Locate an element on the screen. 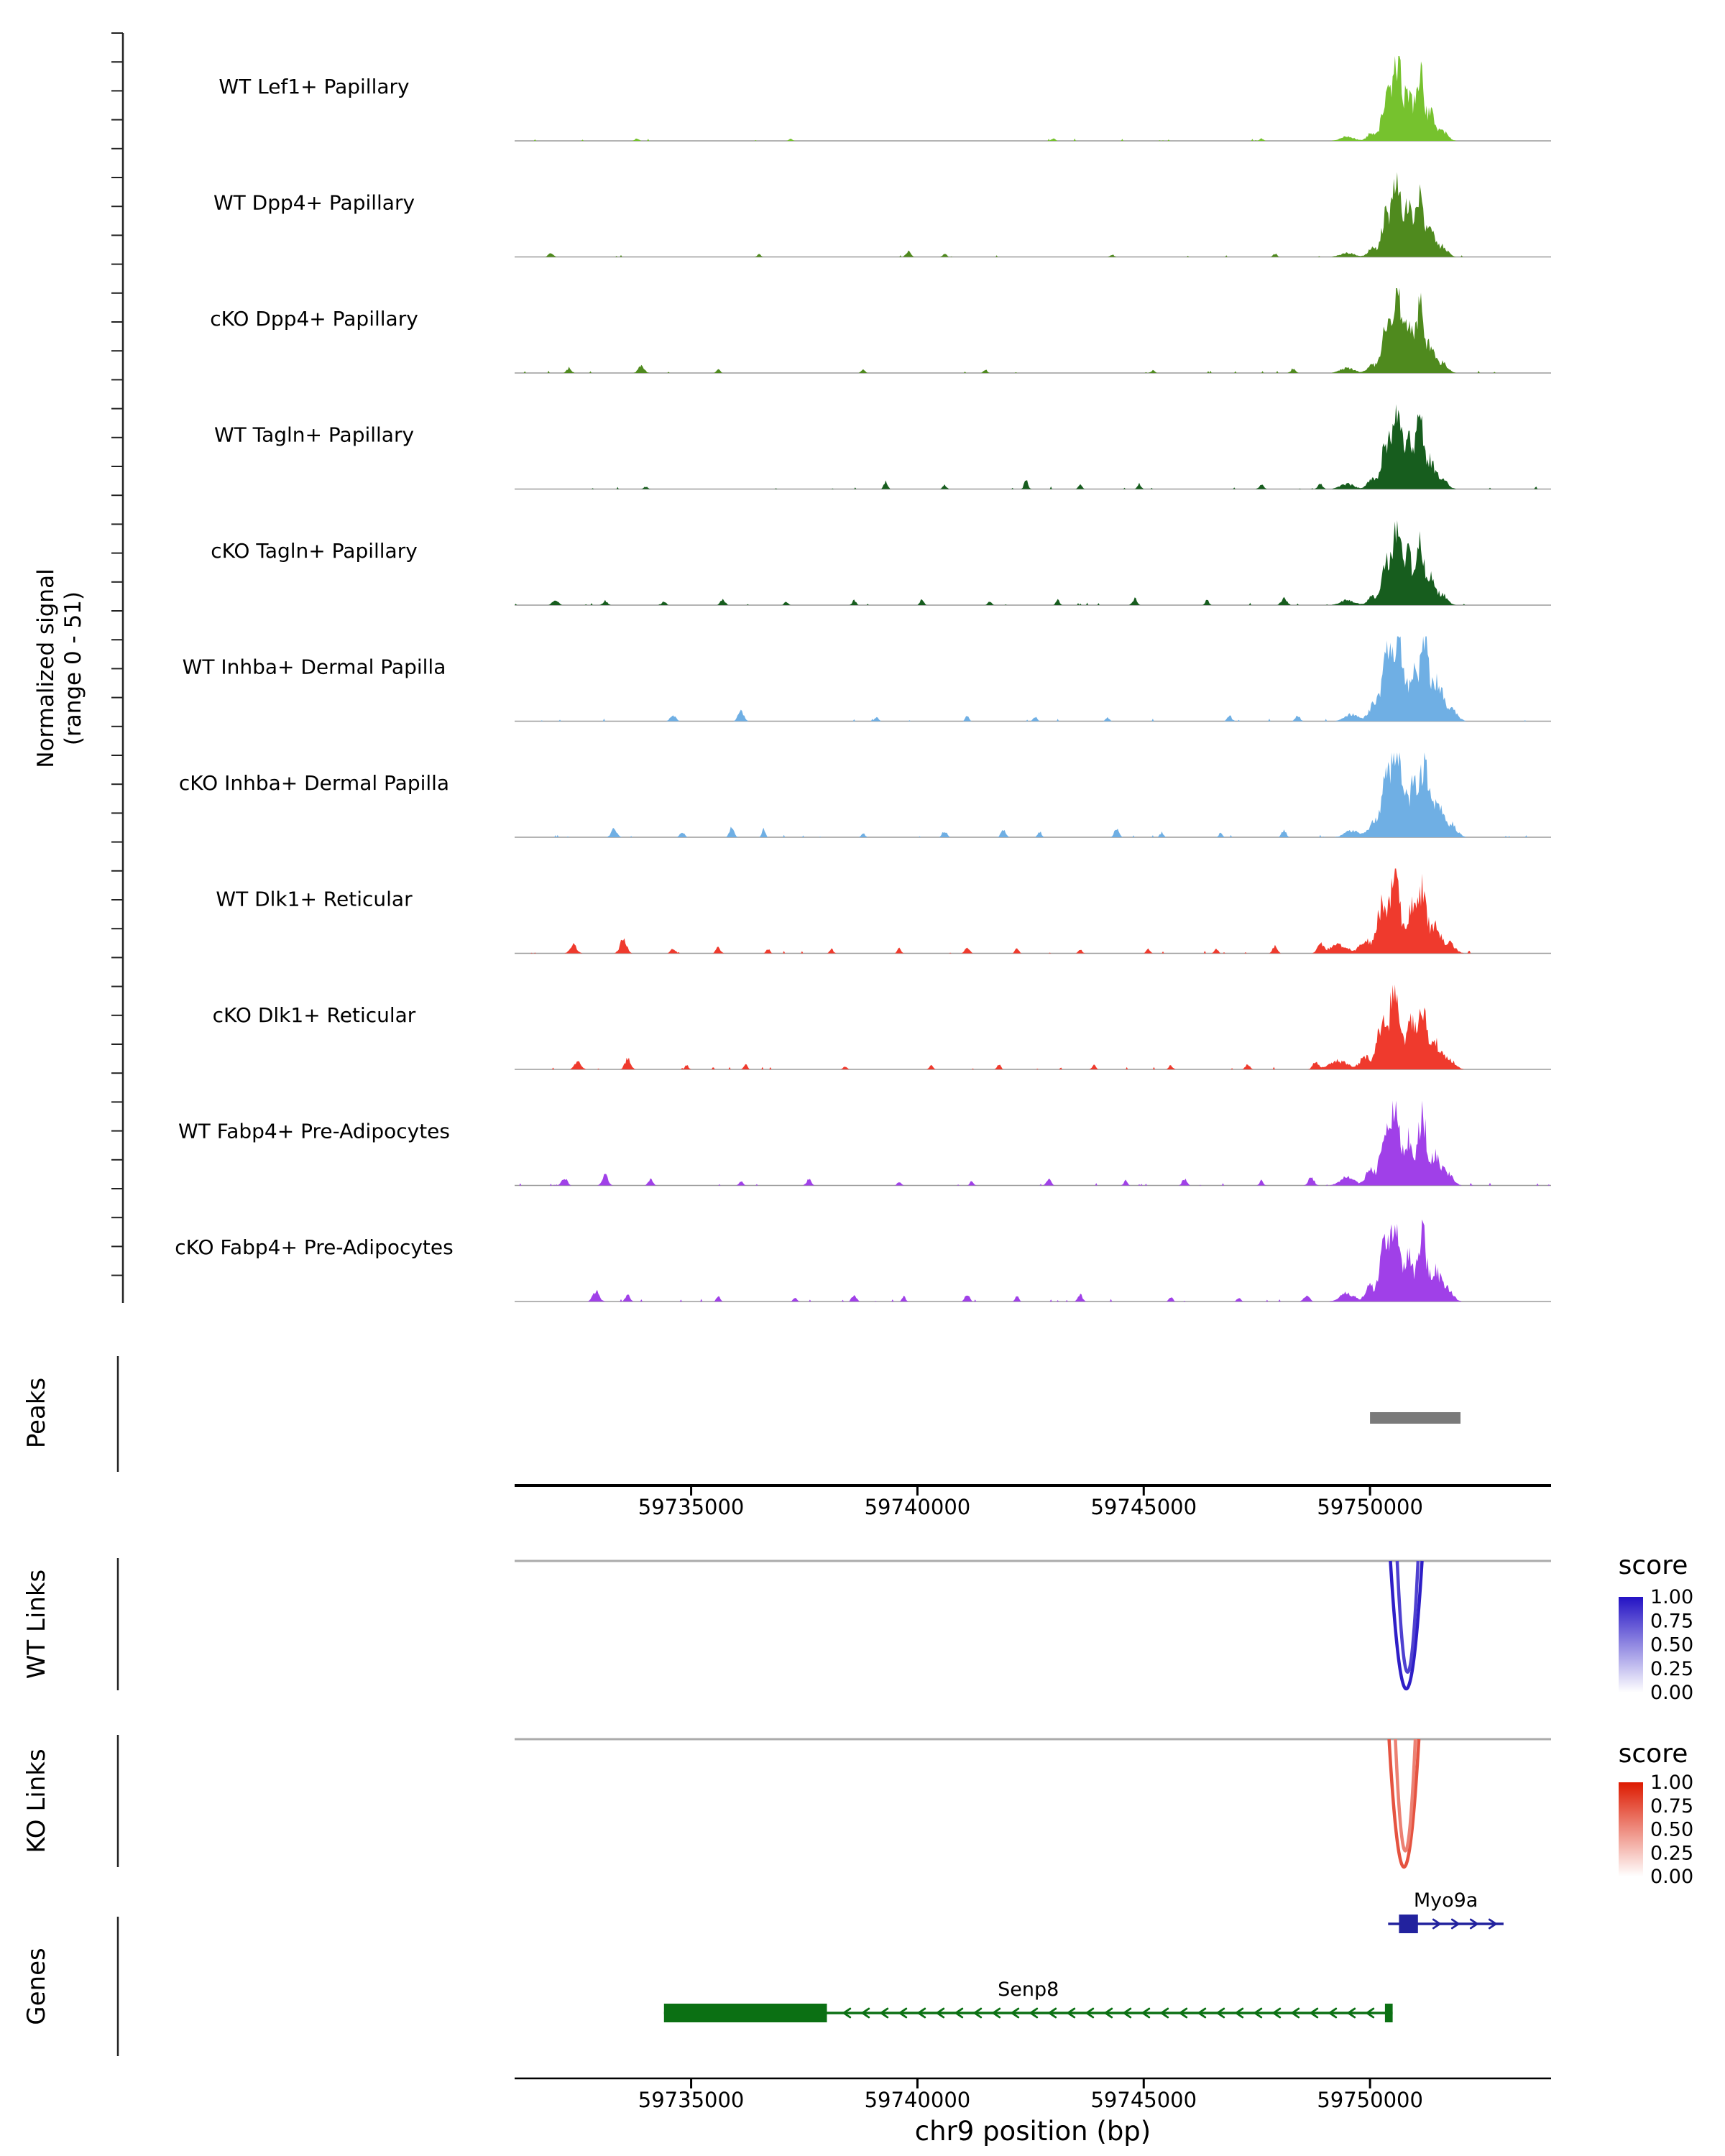  section-label-peaks: Peaks is located at coordinates (36, 1413).